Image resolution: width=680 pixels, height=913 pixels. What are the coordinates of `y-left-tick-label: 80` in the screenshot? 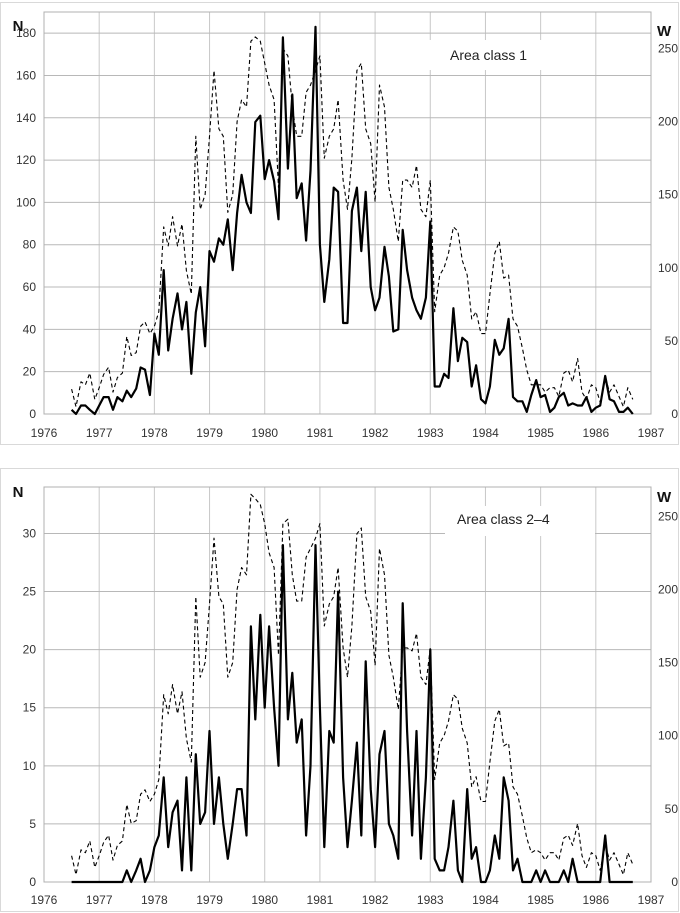 It's located at (30, 245).